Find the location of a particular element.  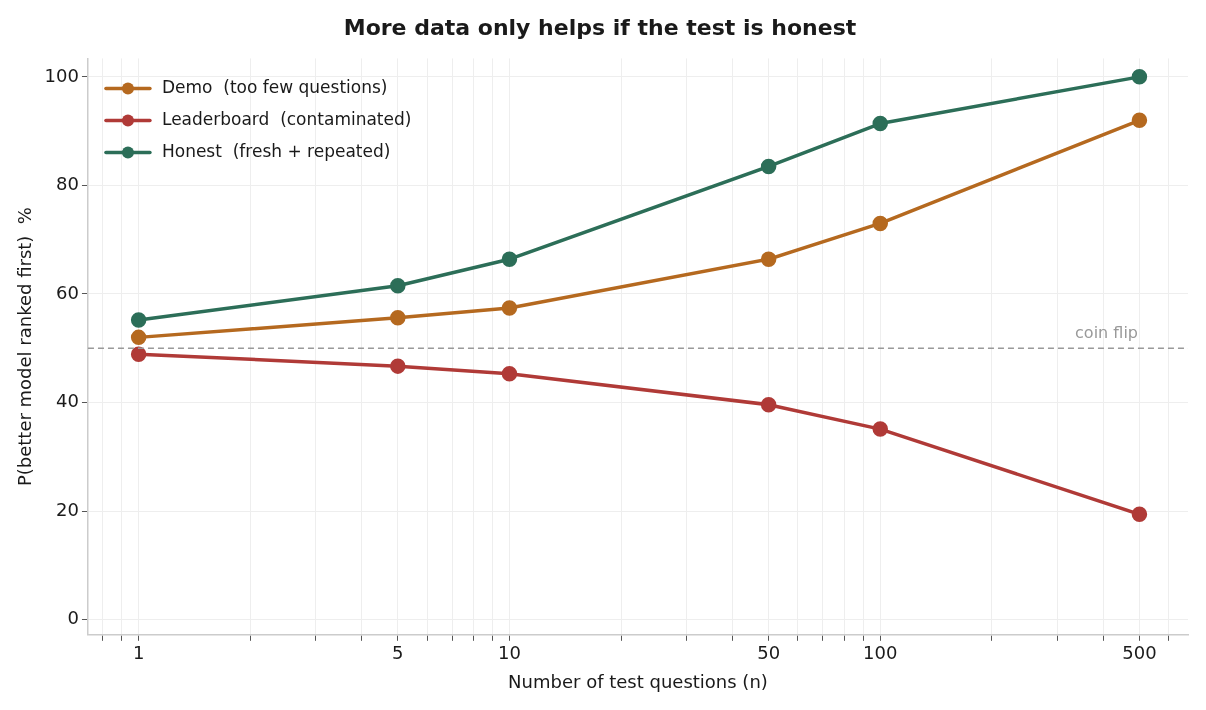

legend-label: Leaderboard (contaminated) is located at coordinates (286, 118).